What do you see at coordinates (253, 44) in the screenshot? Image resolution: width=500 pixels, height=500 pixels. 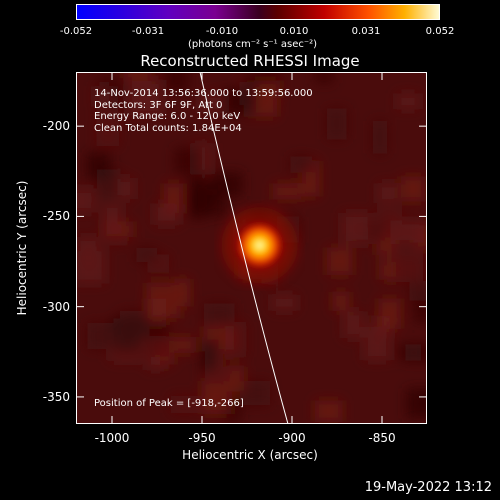 I see `colorbar-unit-label: (photons cm⁻² s⁻¹ asec⁻²)` at bounding box center [253, 44].